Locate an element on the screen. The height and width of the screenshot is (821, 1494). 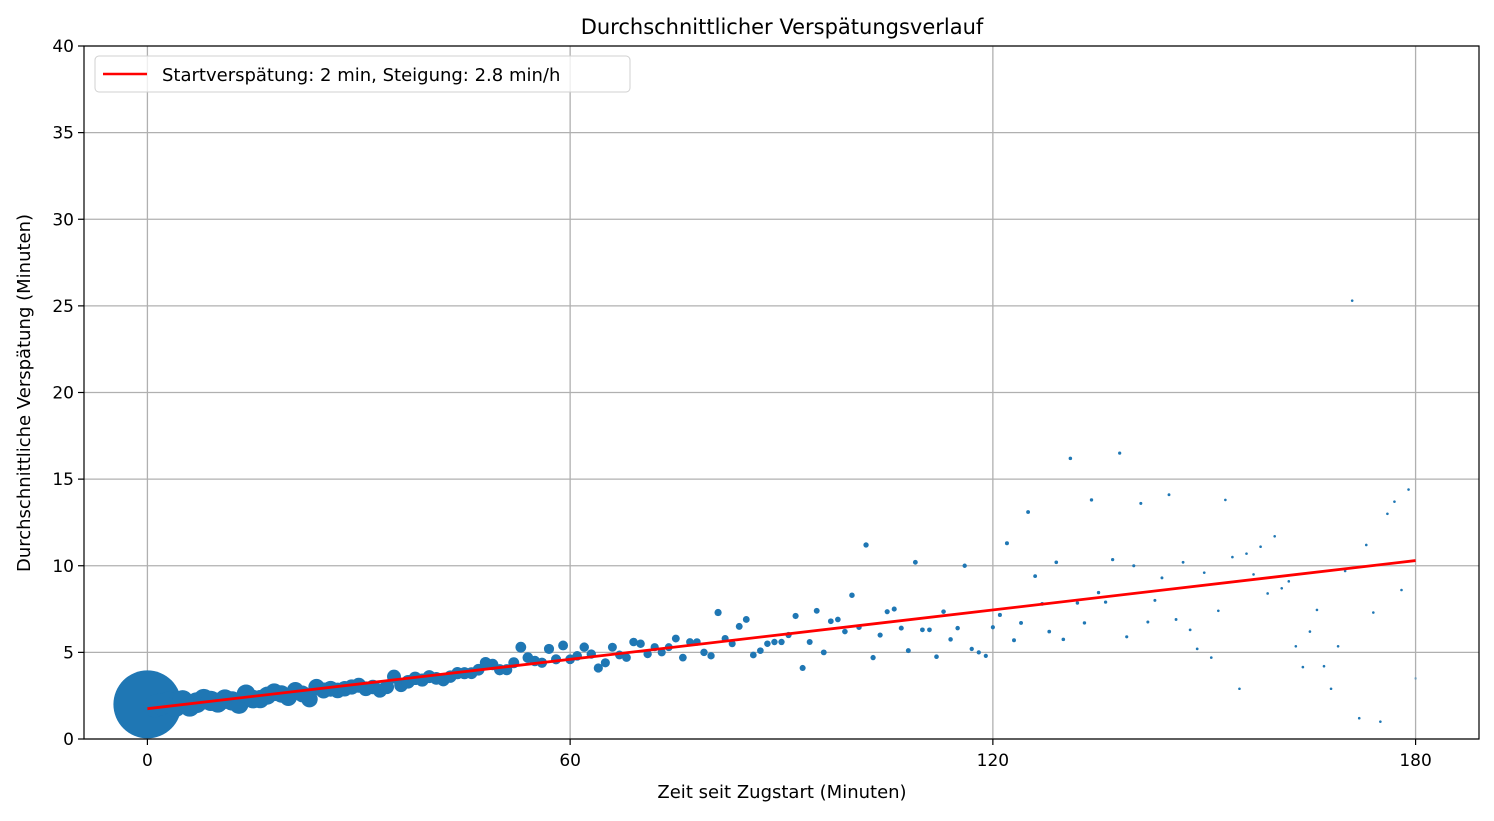
y-tick-label: 5 is located at coordinates (68, 653).